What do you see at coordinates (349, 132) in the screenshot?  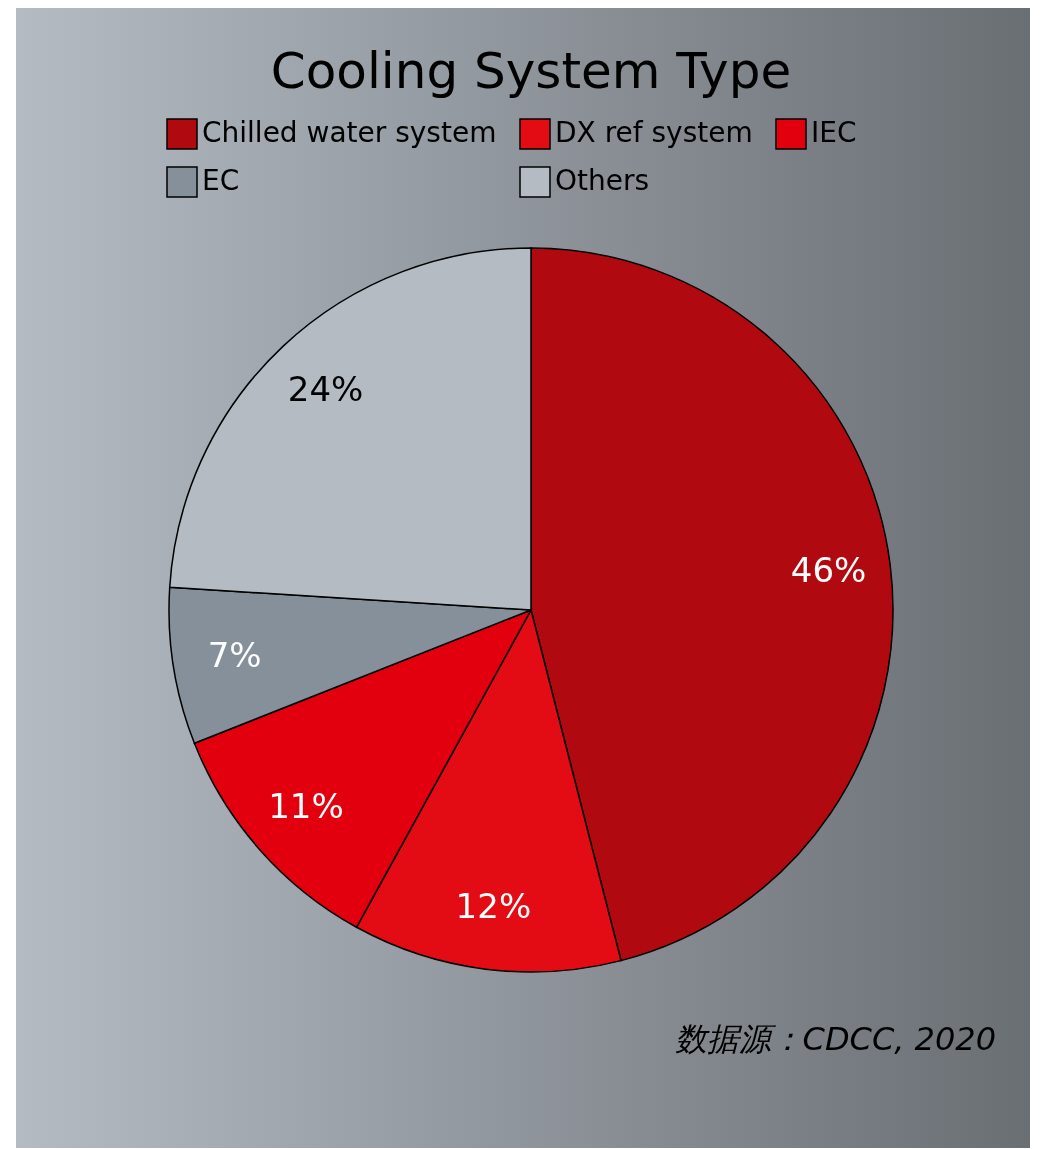 I see `legend-label: Chilled water system` at bounding box center [349, 132].